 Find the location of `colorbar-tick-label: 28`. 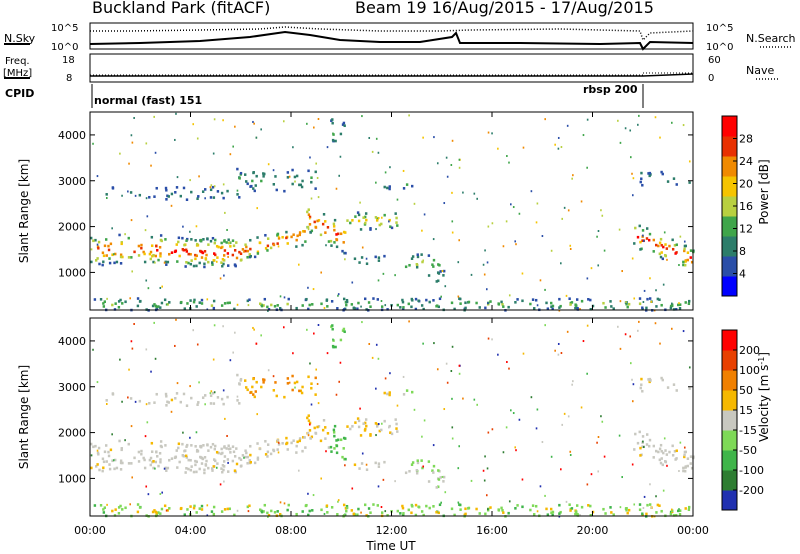

colorbar-tick-label: 28 is located at coordinates (746, 139).